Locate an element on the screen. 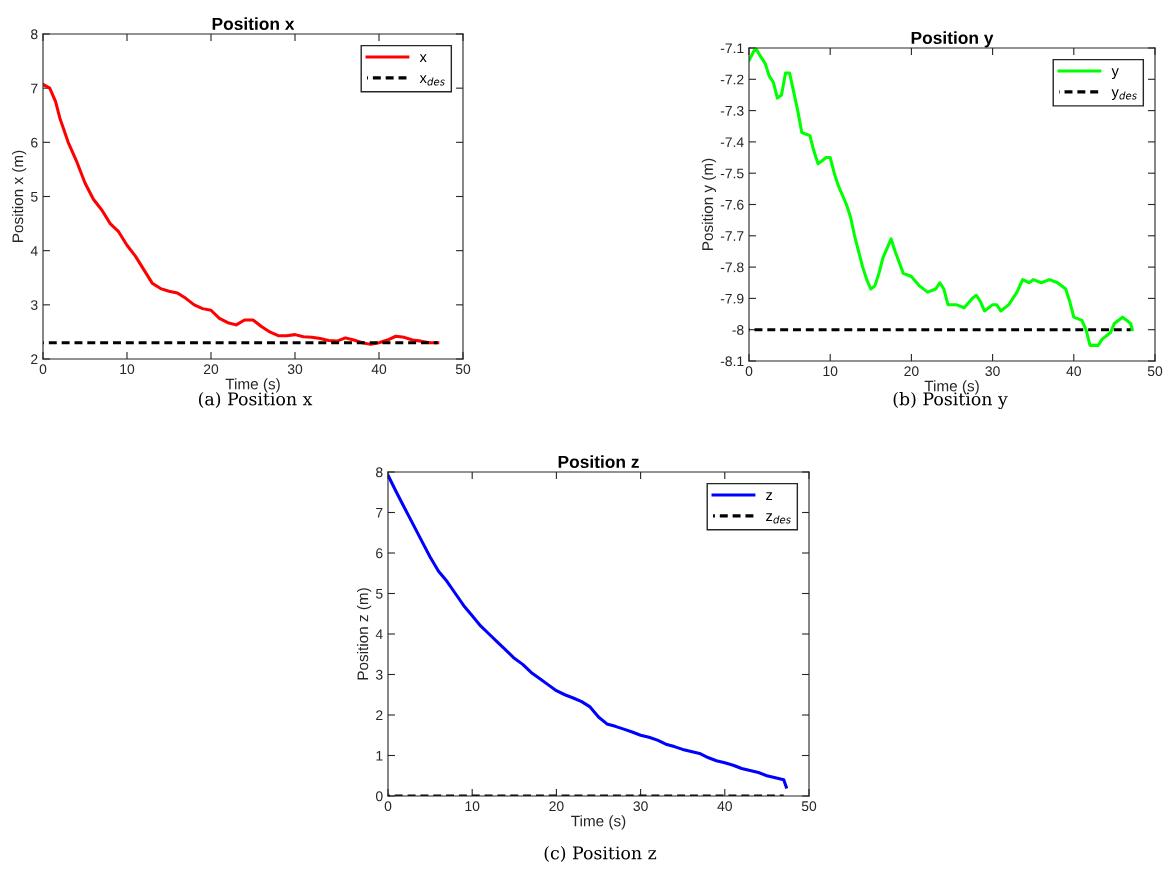  chart-title: Position x is located at coordinates (253, 23).